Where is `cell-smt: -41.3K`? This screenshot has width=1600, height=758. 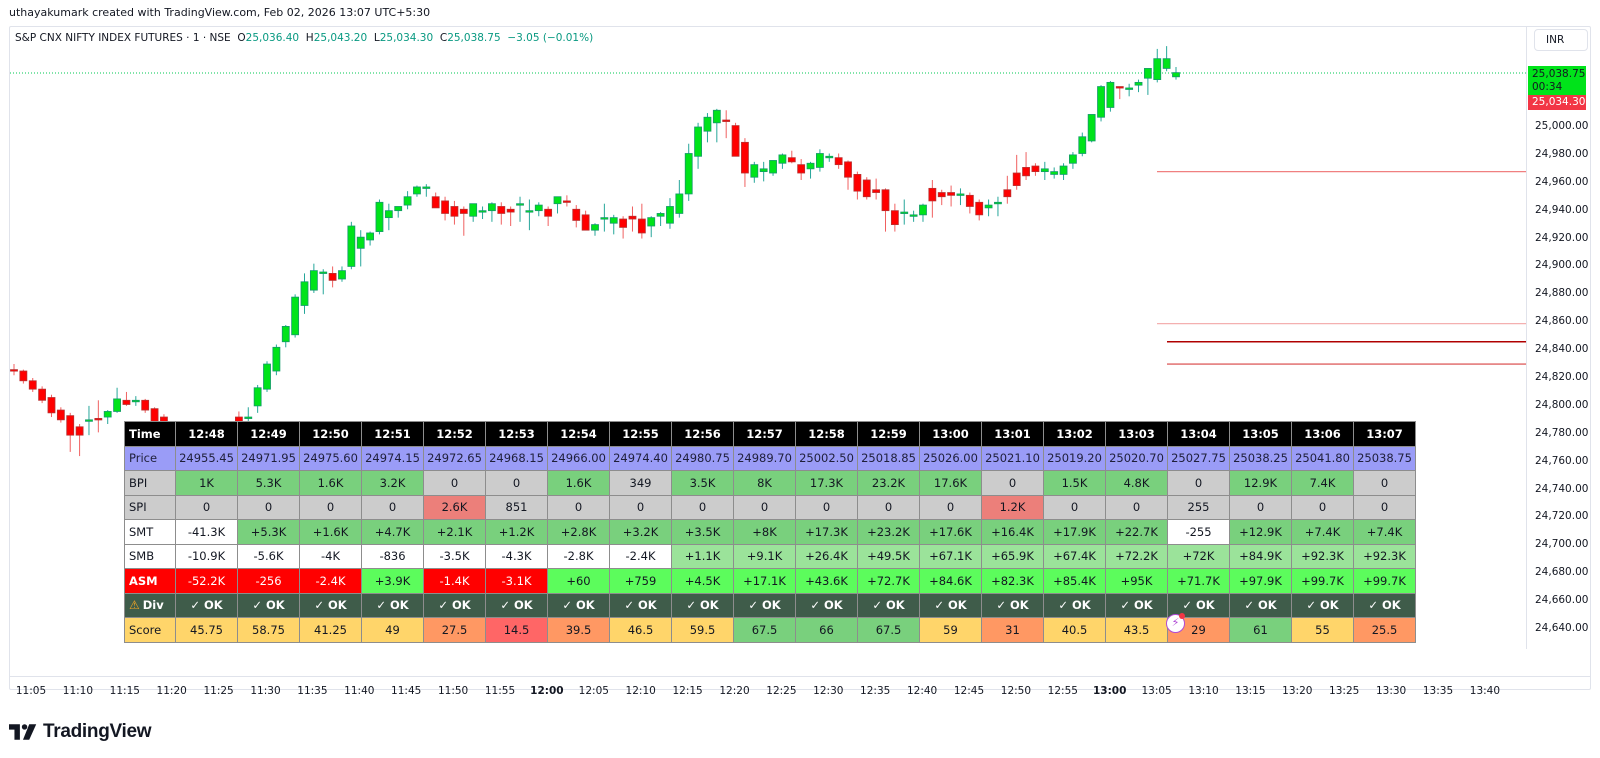 cell-smt: -41.3K is located at coordinates (206, 532).